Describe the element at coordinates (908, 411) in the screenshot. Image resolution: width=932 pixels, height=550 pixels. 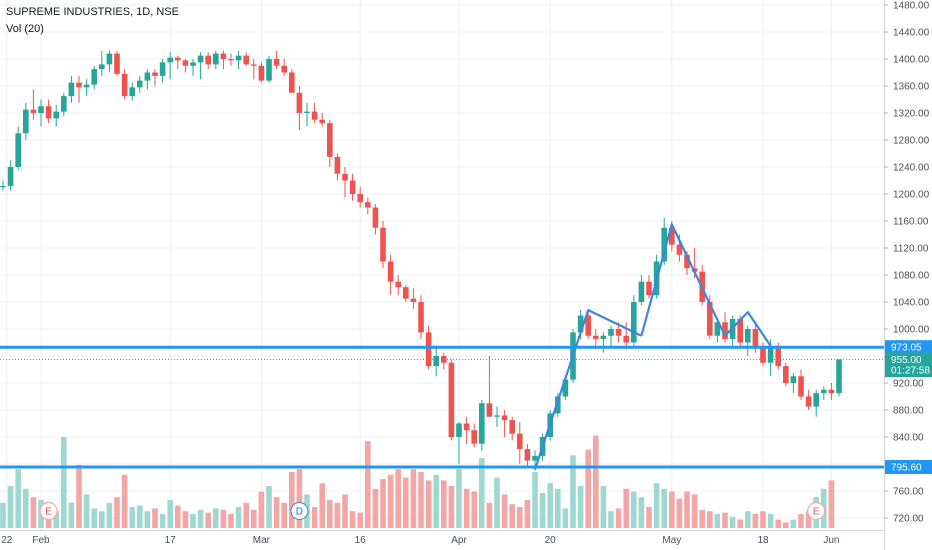
I see `price-tick-label: 880.00` at that location.